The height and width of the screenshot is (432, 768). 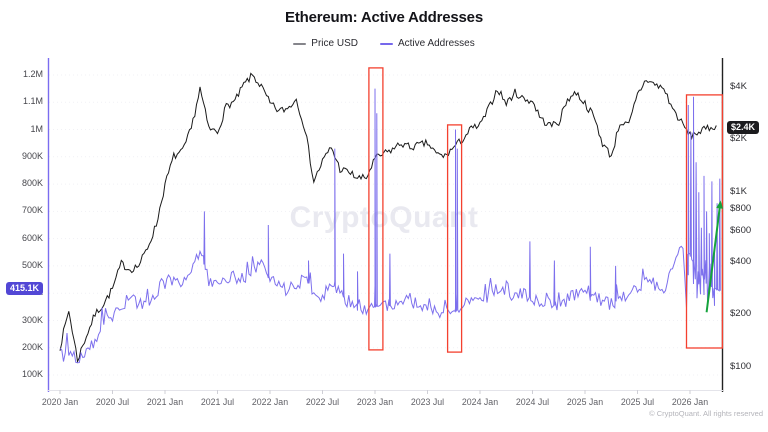 What do you see at coordinates (706, 413) in the screenshot?
I see `copyright-text: © CryptoQuant. All rights reserved` at bounding box center [706, 413].